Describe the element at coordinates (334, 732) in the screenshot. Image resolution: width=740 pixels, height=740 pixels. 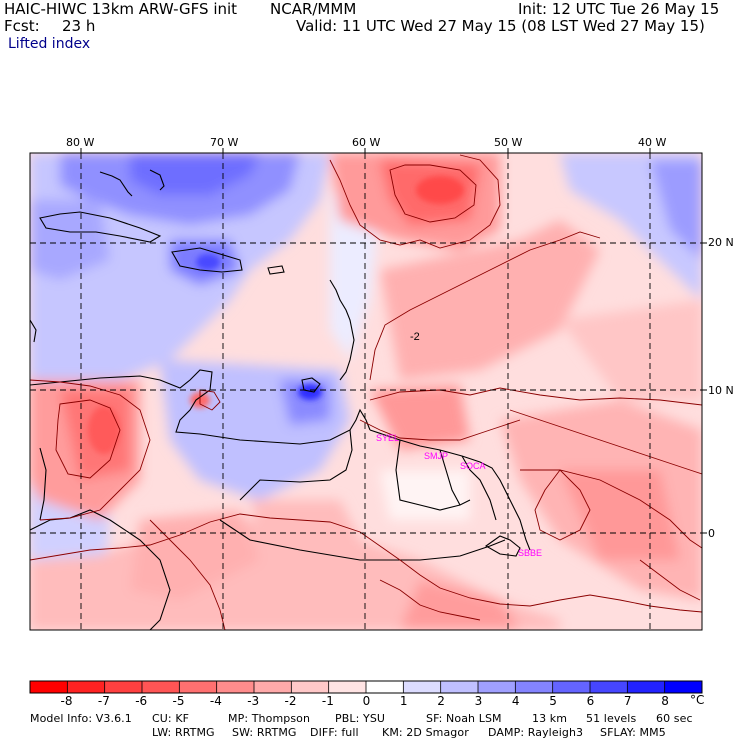
I see `diffusion-option: DIFF: full` at that location.